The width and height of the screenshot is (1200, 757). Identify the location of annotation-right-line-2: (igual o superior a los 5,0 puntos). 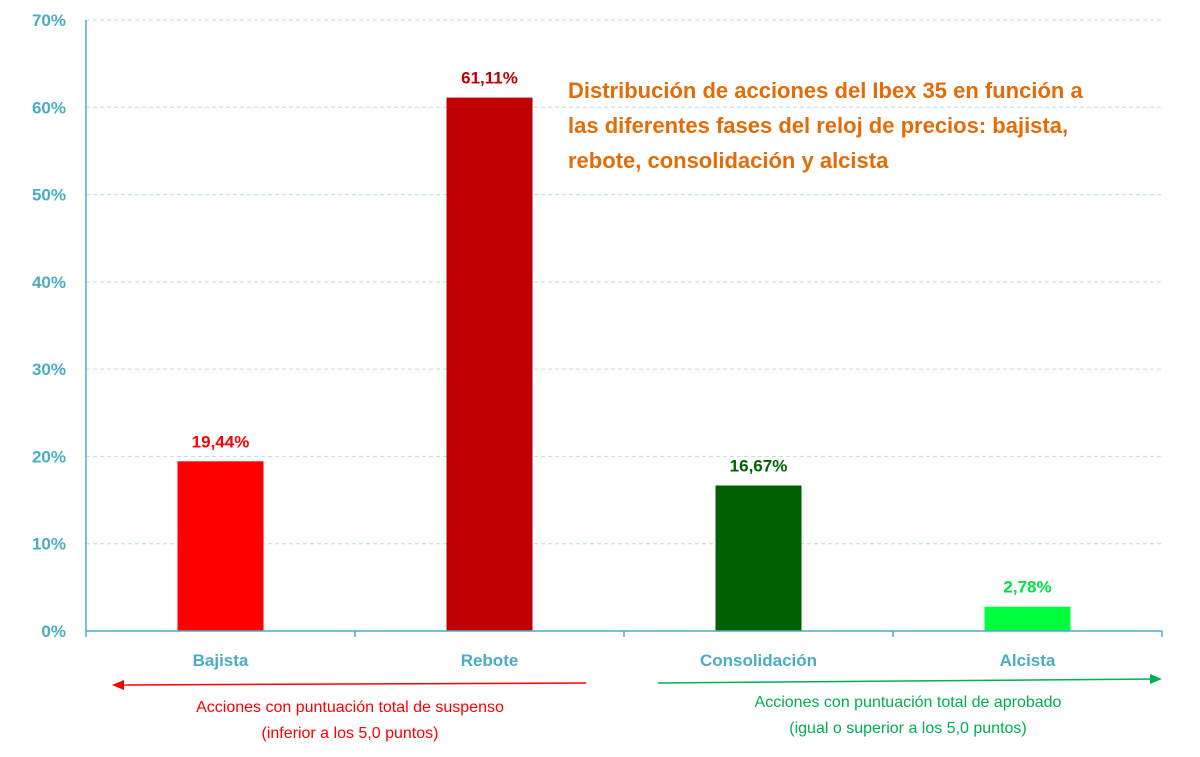
(907, 728).